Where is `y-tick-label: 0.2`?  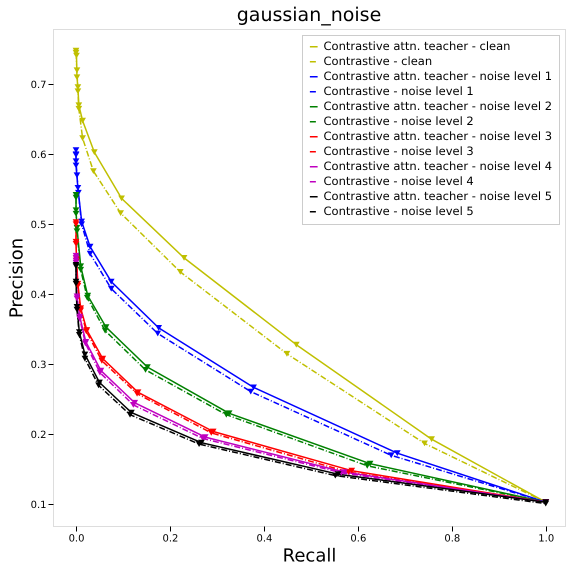
y-tick-label: 0.2 is located at coordinates (38, 435).